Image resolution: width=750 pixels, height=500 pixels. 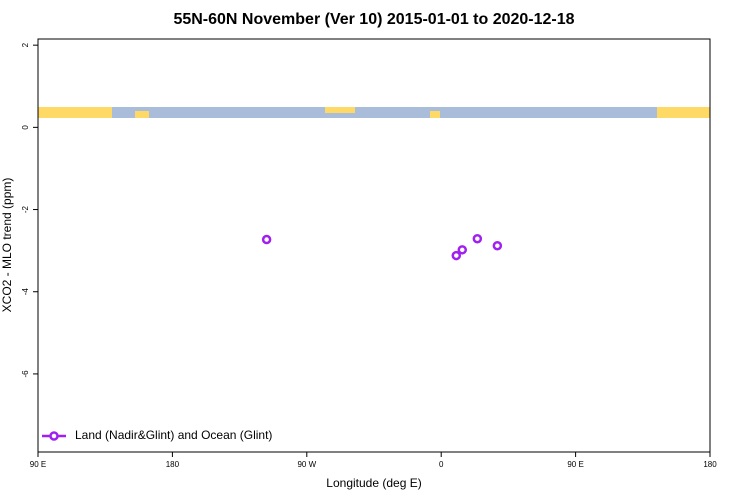 I want to click on y-axis-label: XCO2 - MLO trend (ppm), so click(x=7, y=245).